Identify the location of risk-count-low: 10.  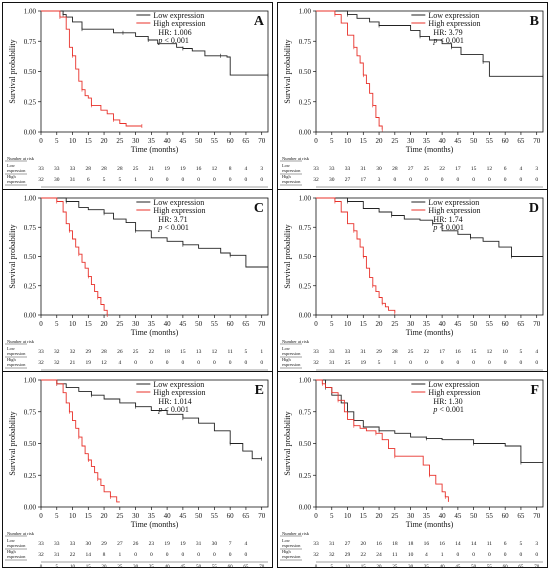
(505, 352).